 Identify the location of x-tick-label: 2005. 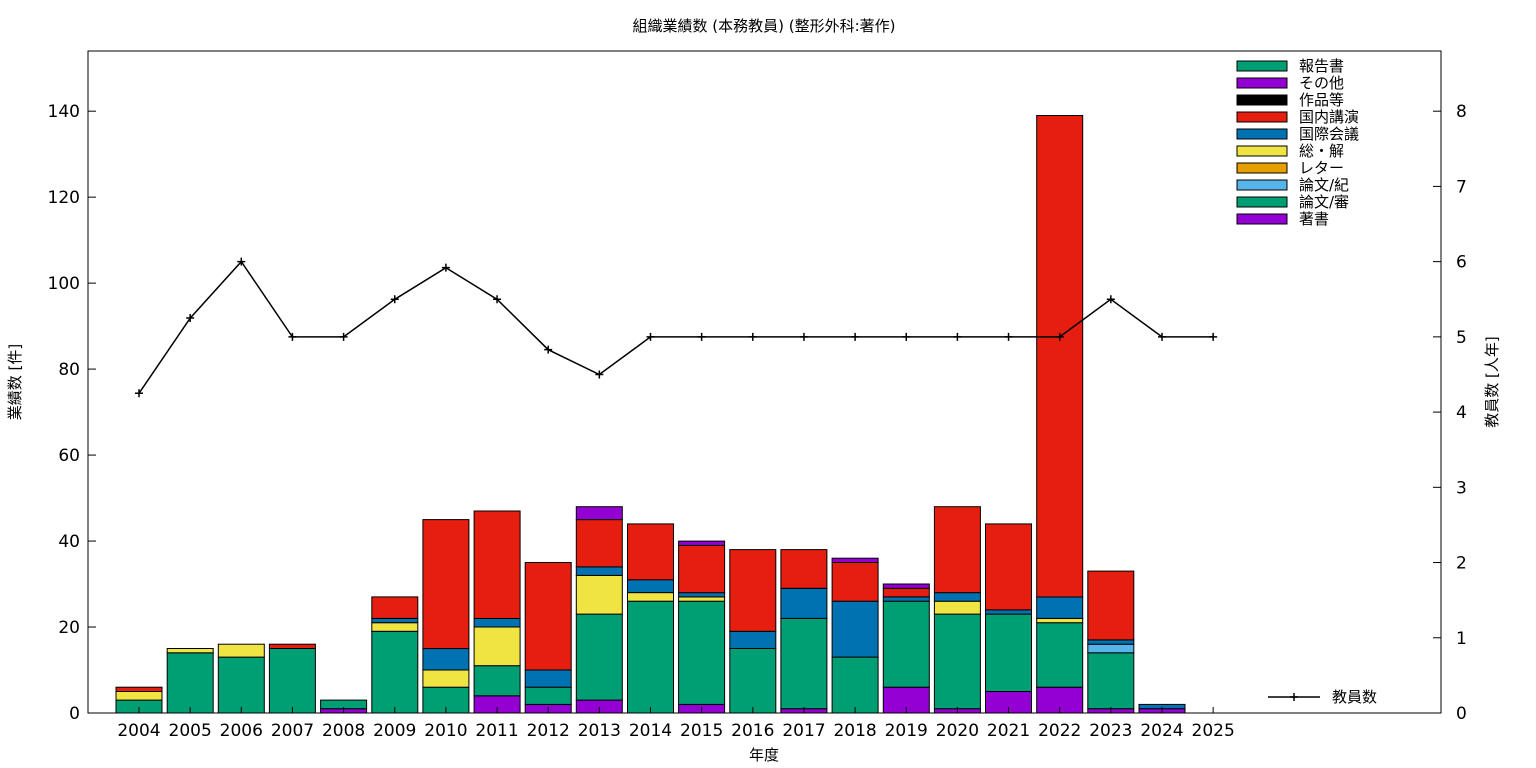
(190, 731).